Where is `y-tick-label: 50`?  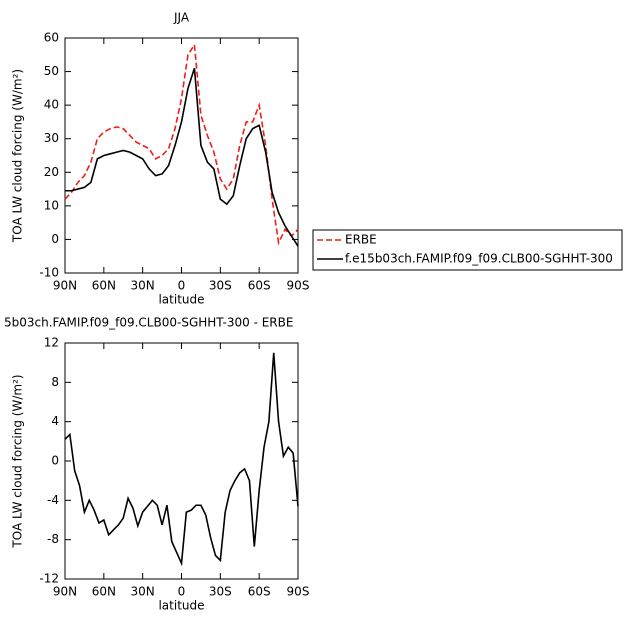 y-tick-label: 50 is located at coordinates (51, 71).